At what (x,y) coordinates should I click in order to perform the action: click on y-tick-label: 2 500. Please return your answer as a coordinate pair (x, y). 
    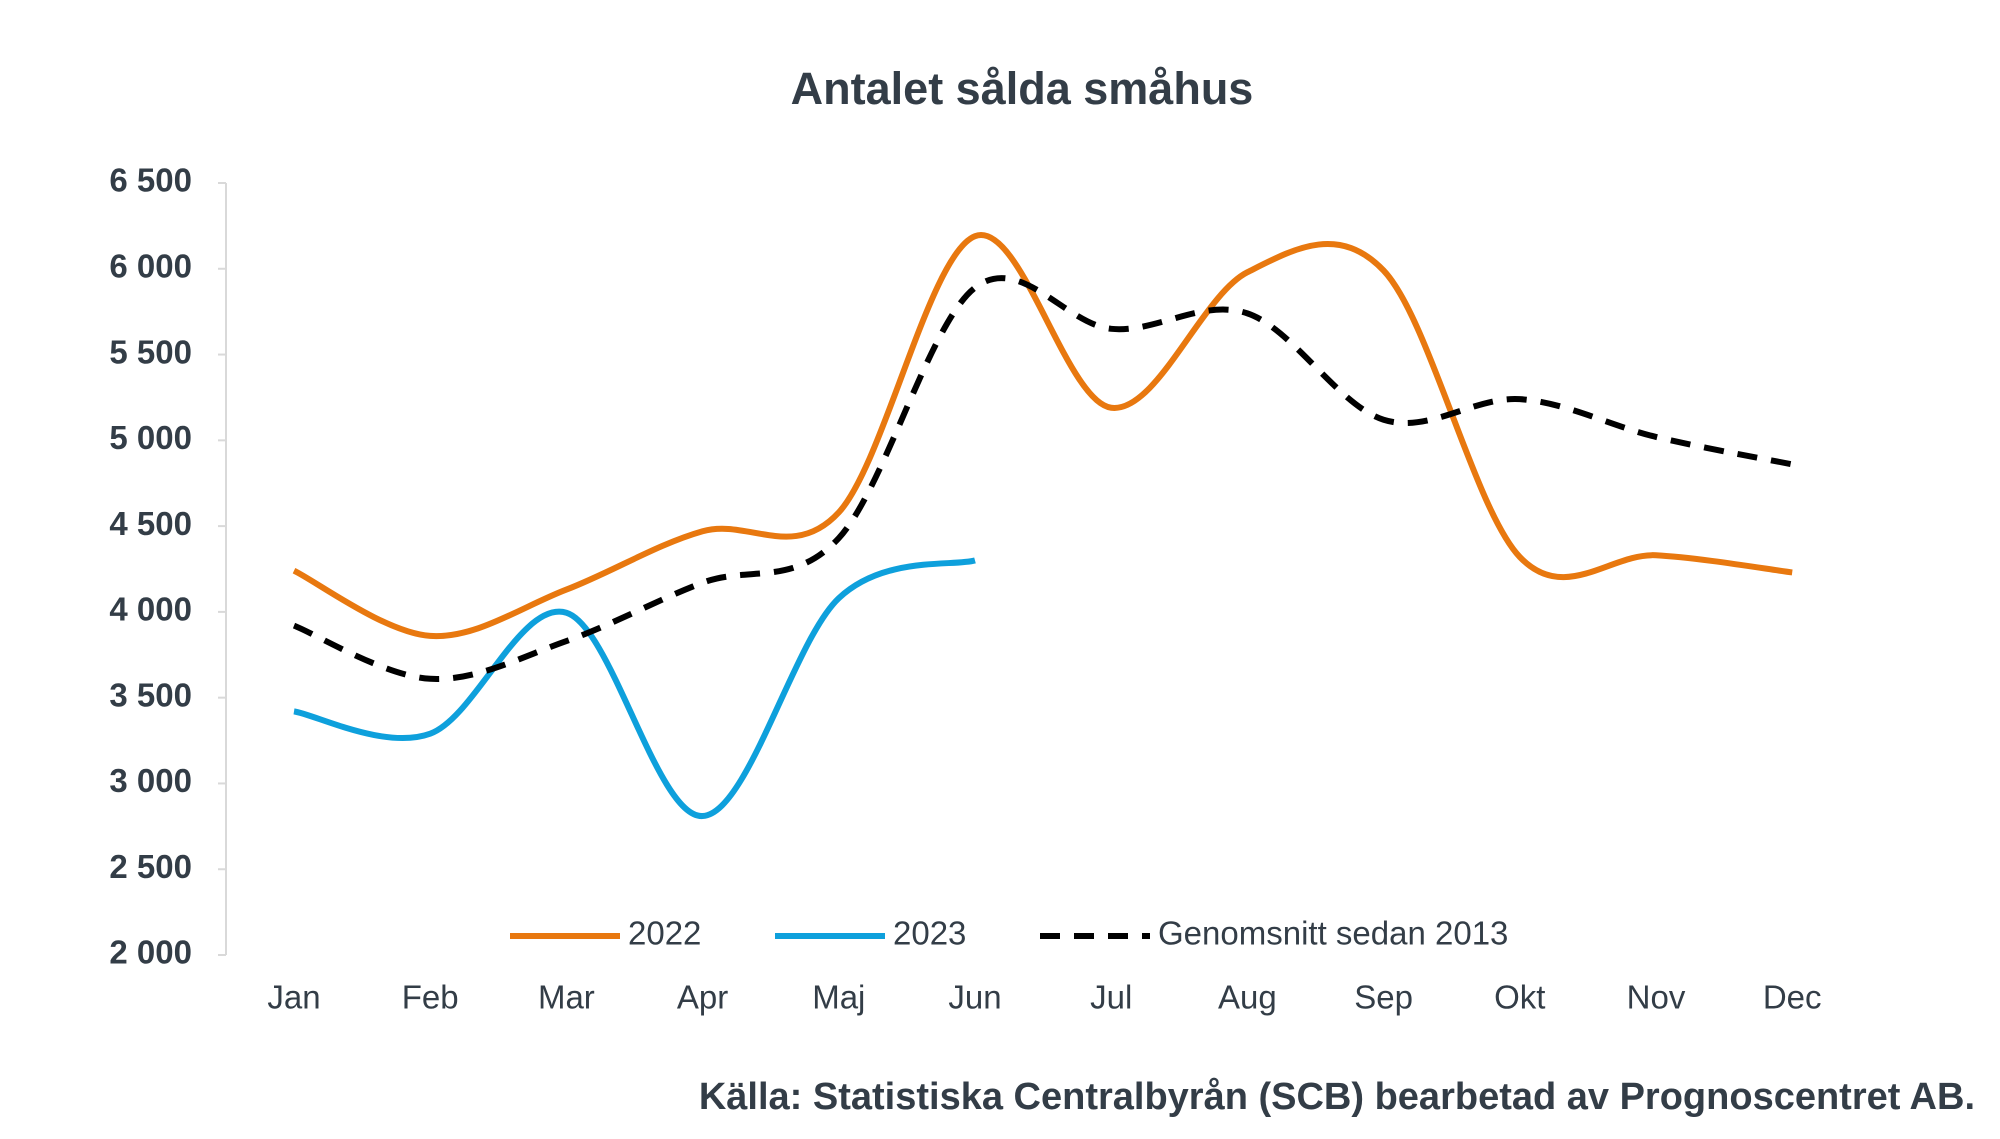
    Looking at the image, I should click on (150, 866).